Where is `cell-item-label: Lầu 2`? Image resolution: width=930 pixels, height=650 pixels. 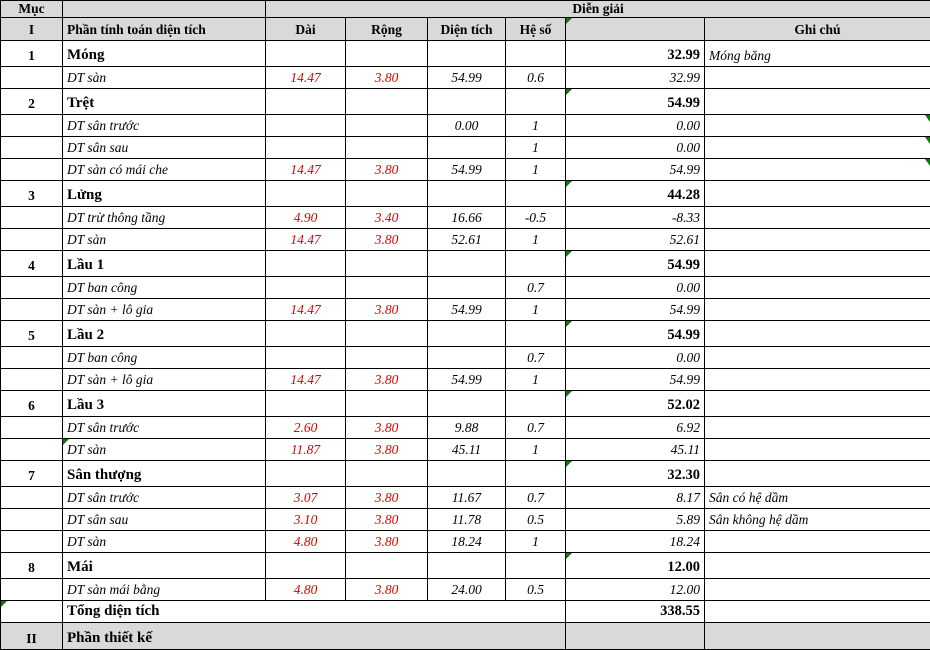
cell-item-label: Lầu 2 is located at coordinates (164, 334).